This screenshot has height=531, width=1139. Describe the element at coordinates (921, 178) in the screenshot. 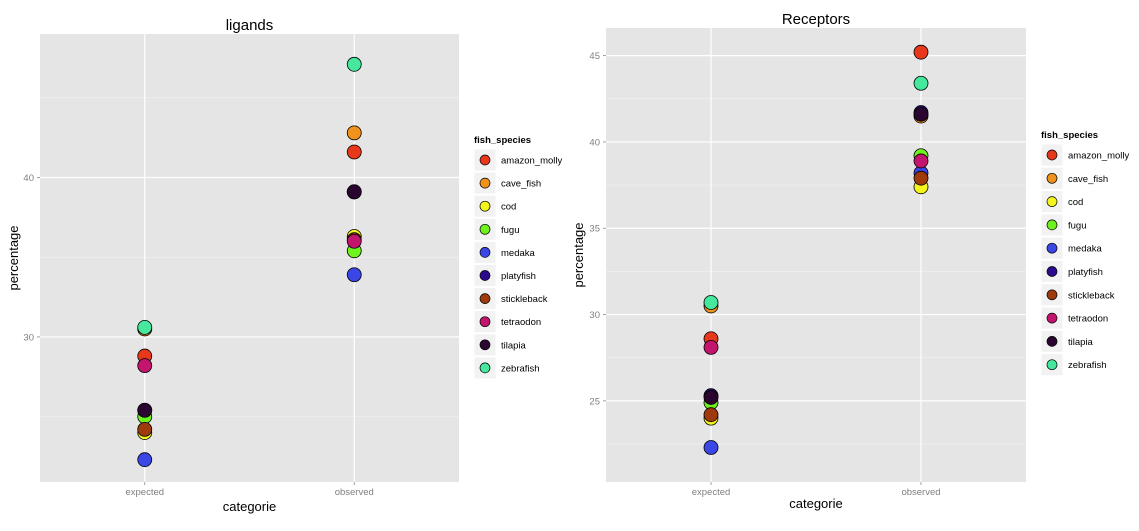

I see `data-point-stickleback-observed` at that location.